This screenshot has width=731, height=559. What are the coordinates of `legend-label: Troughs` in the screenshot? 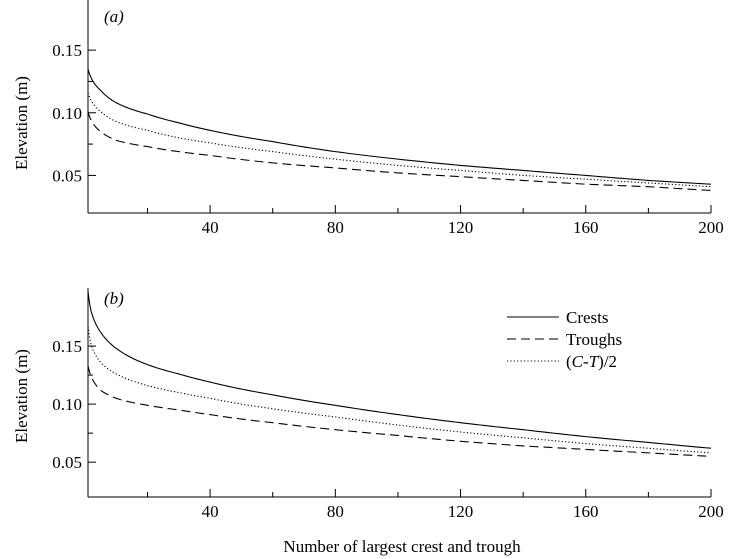 It's located at (594, 339).